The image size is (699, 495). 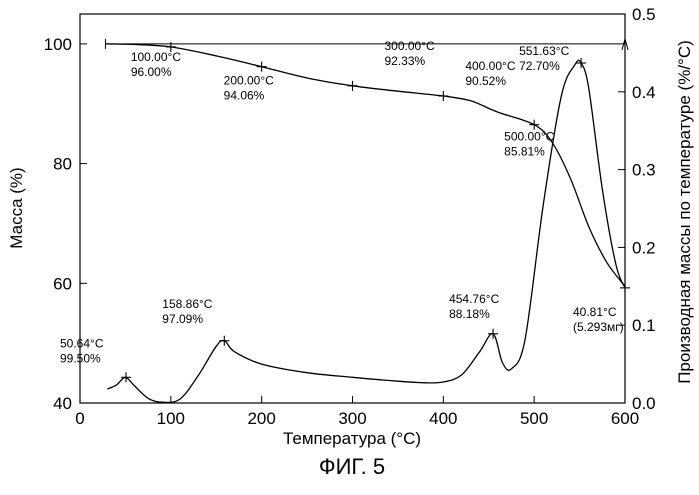 What do you see at coordinates (684, 212) in the screenshot?
I see `y-right-axis-title: Производная массы по температуре (%/°C)` at bounding box center [684, 212].